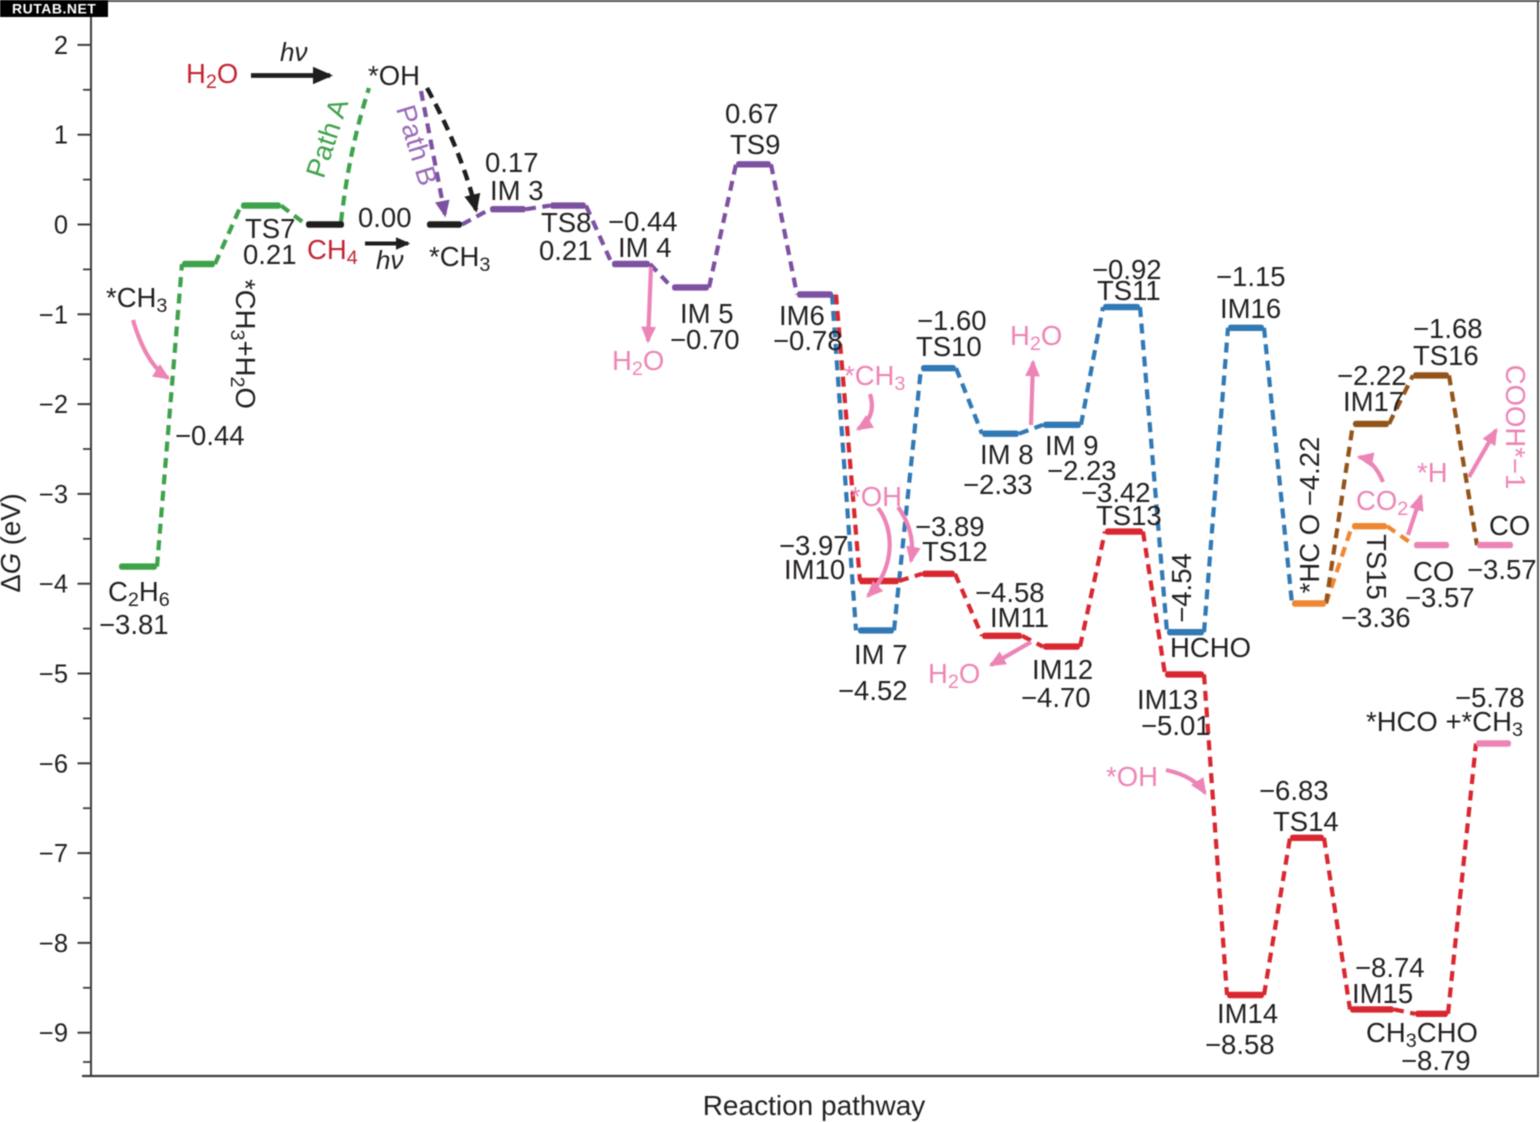  What do you see at coordinates (1382, 993) in the screenshot?
I see `svg-text: IM15` at bounding box center [1382, 993].